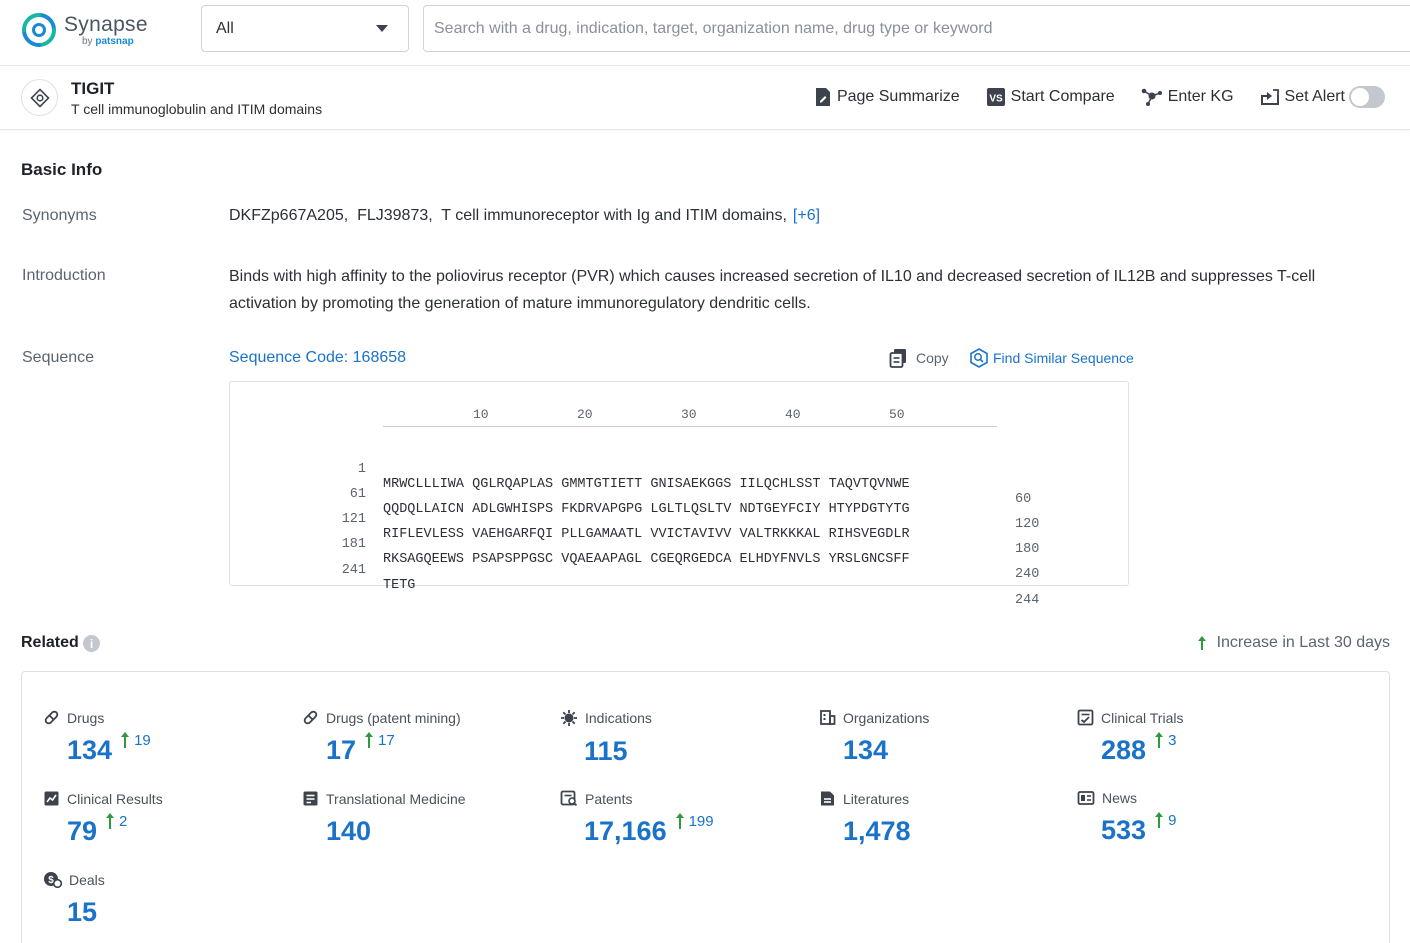 Image resolution: width=1410 pixels, height=943 pixels. I want to click on stat-label: Translational Medicine, so click(396, 799).